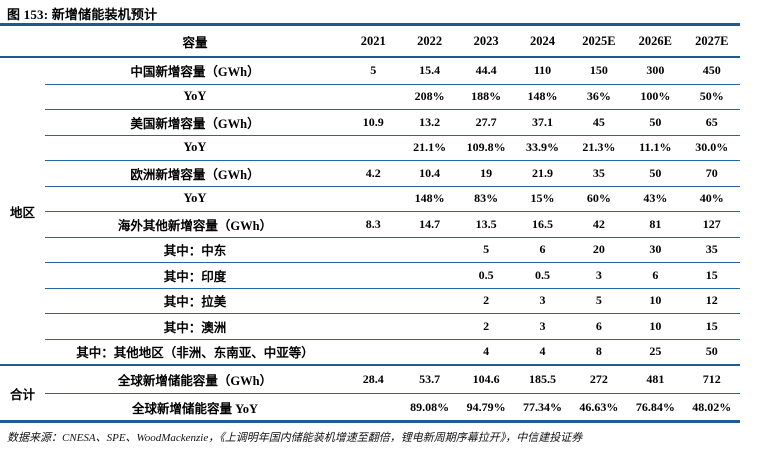  Describe the element at coordinates (711, 70) in the screenshot. I see `table-cell: 450` at that location.